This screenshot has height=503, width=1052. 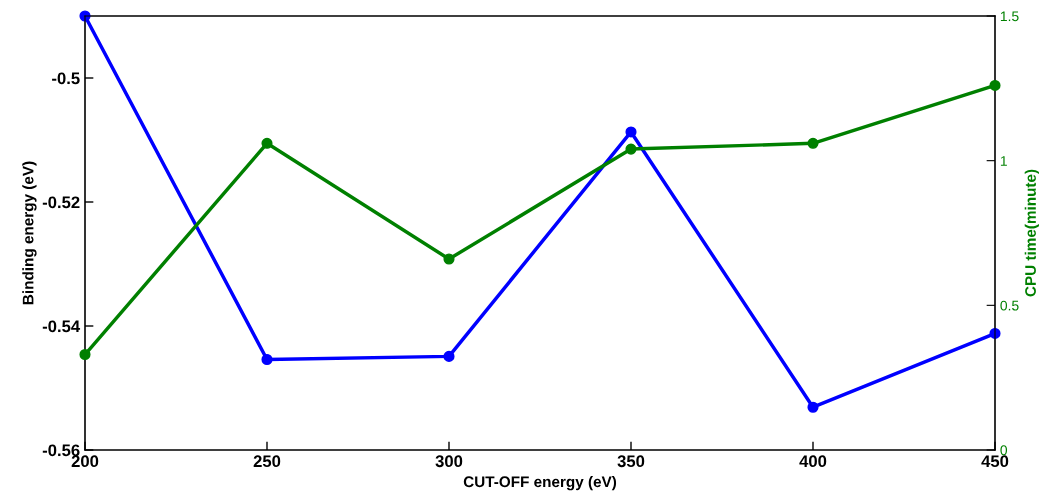 I want to click on y-tick-label: -0.54, so click(x=61, y=326).